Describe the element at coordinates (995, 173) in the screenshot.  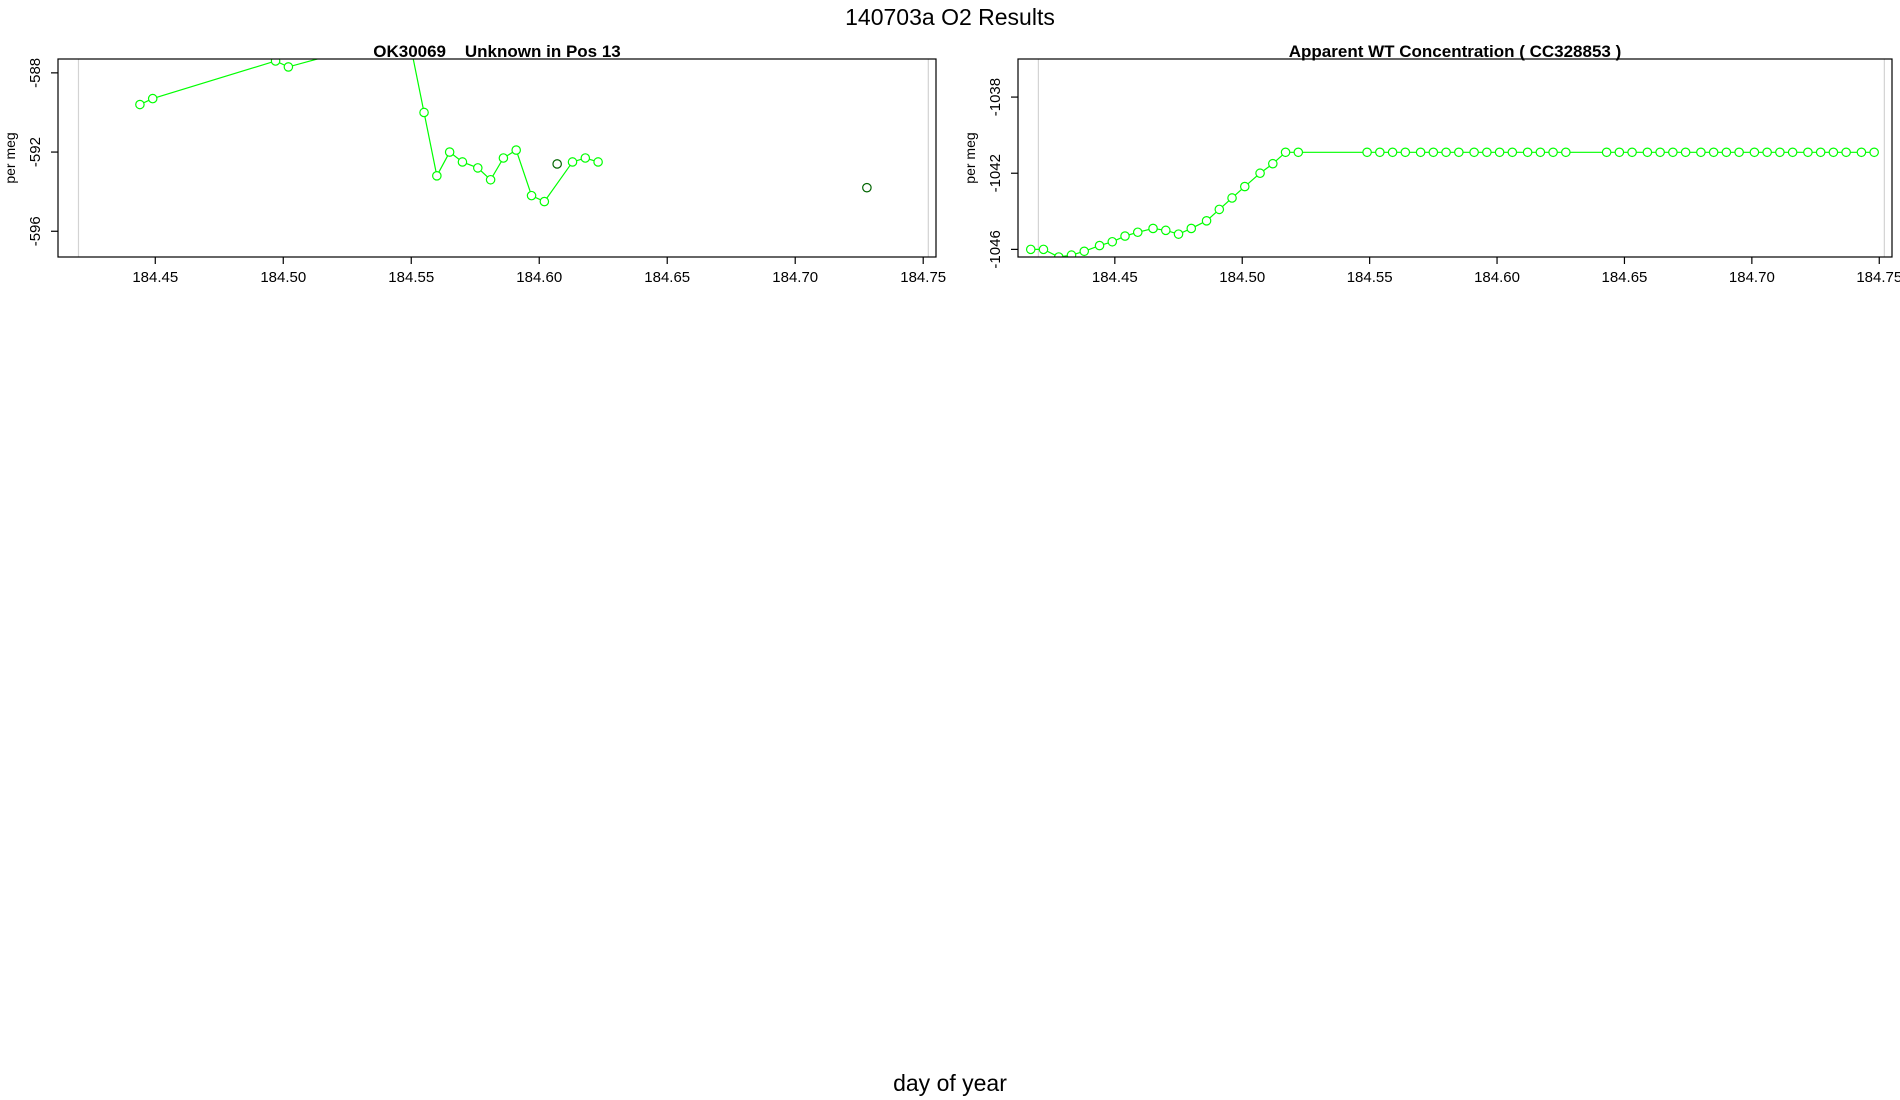
I see `y-tick-label: -1042` at that location.